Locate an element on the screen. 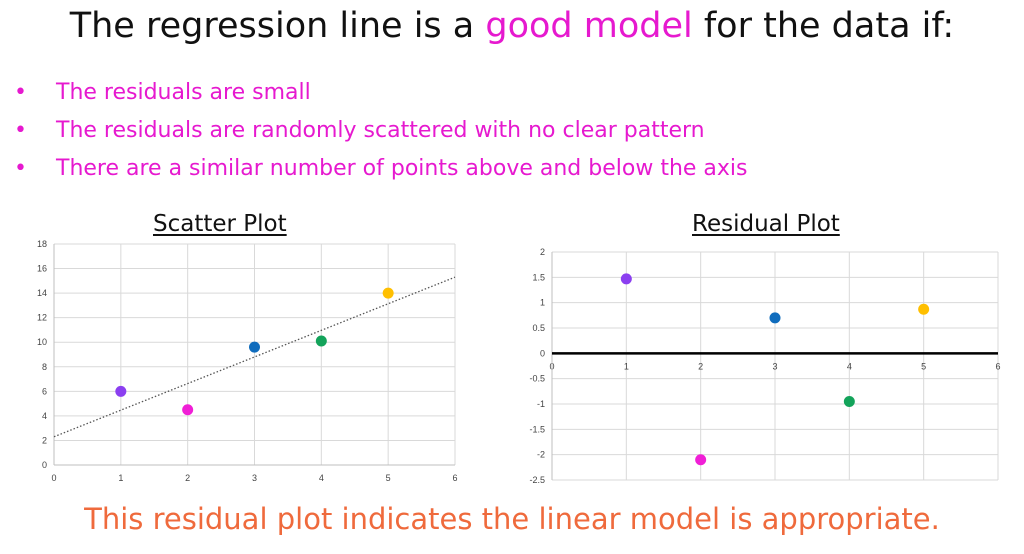 Image resolution: width=1024 pixels, height=554 pixels. y-tick-label: -1 is located at coordinates (541, 404).